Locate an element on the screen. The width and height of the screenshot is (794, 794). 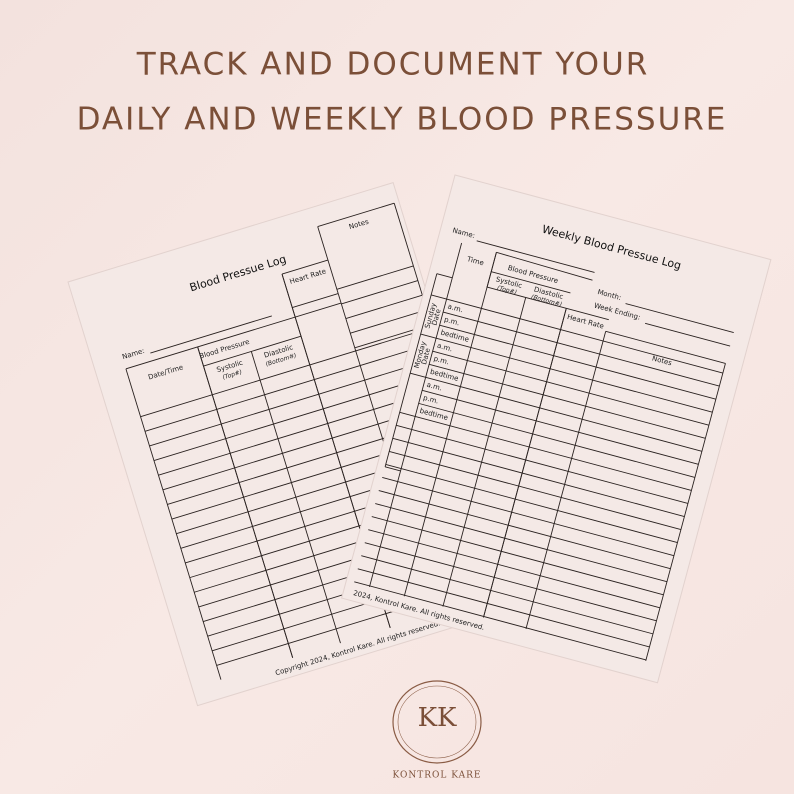
logo-brand: KONTROL KARE is located at coordinates (437, 776).